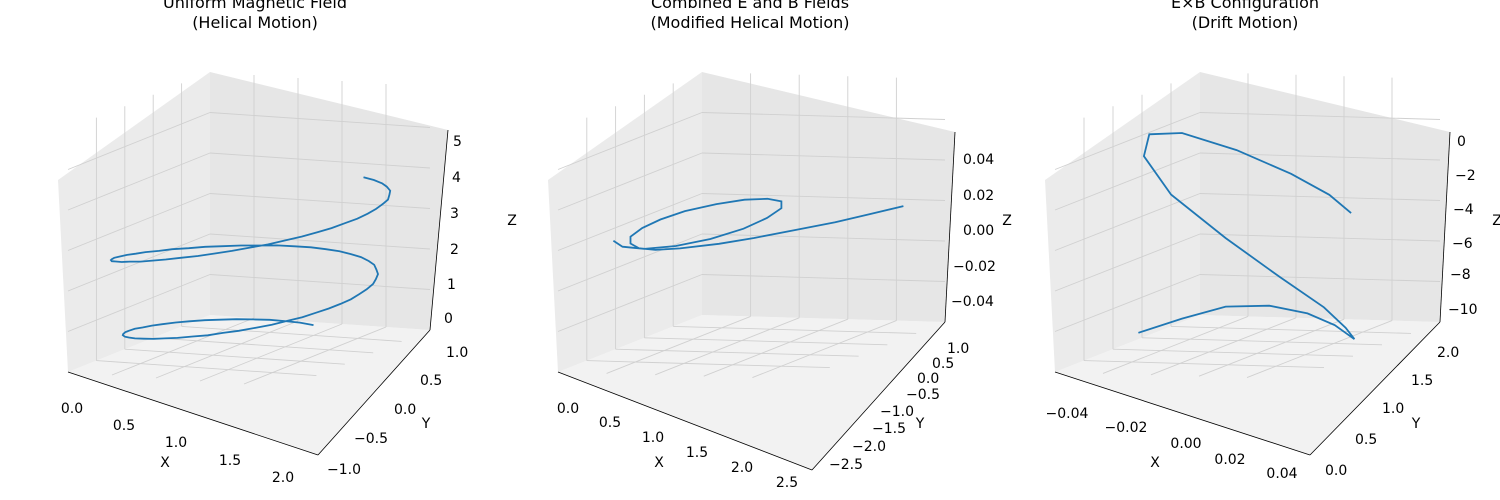 This screenshot has height=500, width=1500. I want to click on panel3-x-tick-2: 0.00, so click(1185, 444).